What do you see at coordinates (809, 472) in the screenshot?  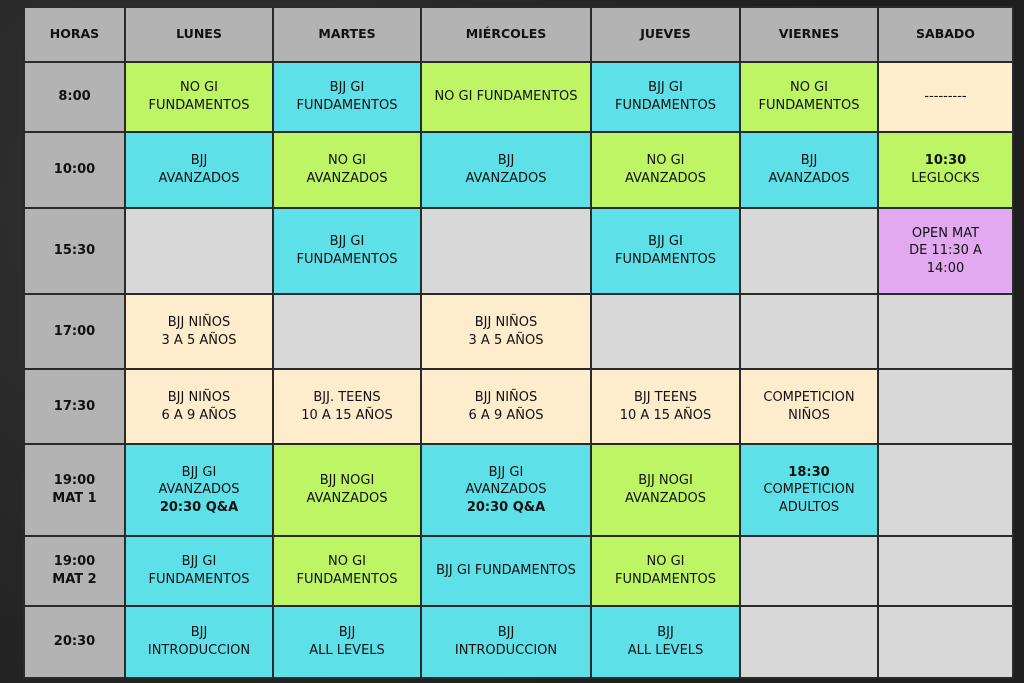 I see `class-label: 18:30` at bounding box center [809, 472].